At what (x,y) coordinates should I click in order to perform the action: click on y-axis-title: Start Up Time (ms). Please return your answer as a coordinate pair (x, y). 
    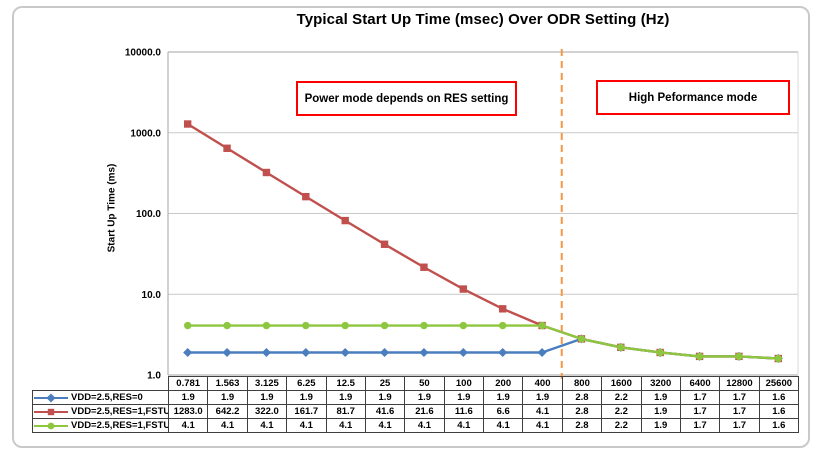
    Looking at the image, I should click on (112, 208).